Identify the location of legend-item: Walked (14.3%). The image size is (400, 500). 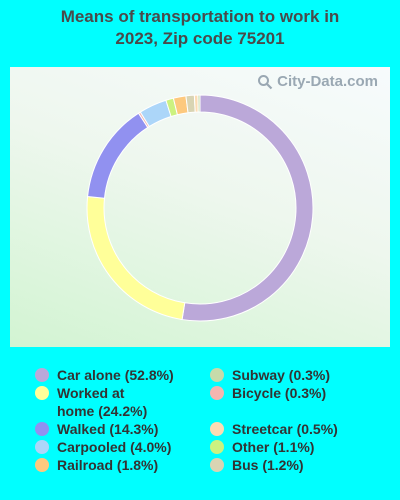
(96, 429).